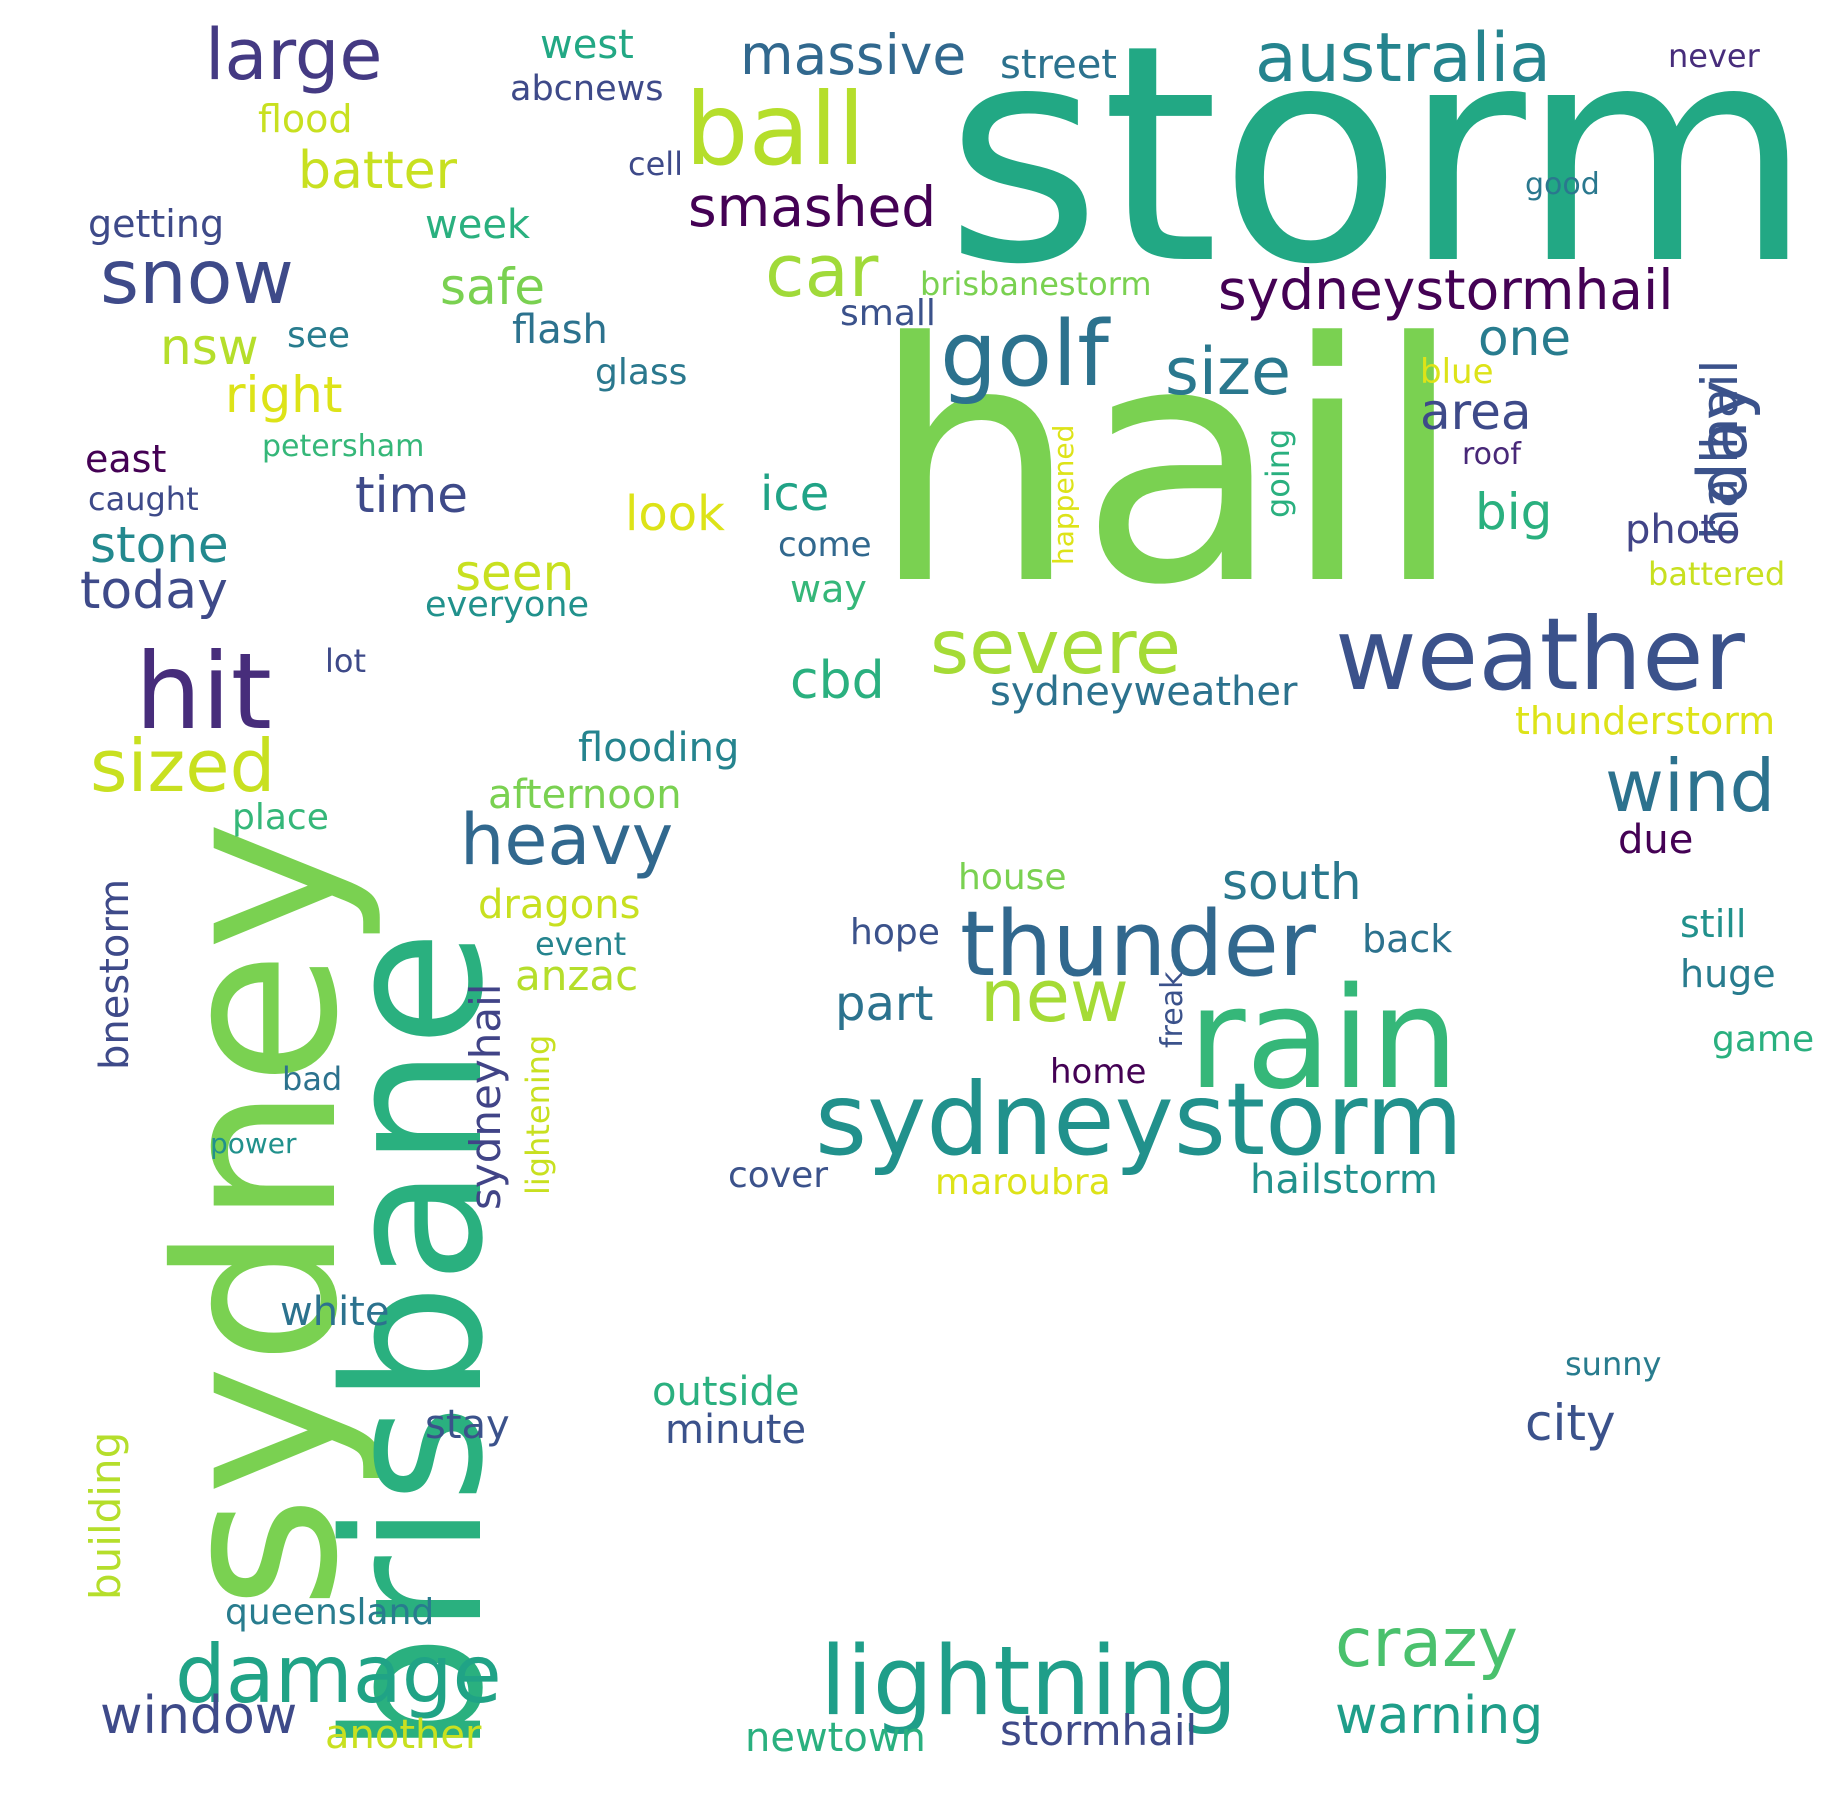 Image resolution: width=1826 pixels, height=1808 pixels. Describe the element at coordinates (659, 748) in the screenshot. I see `cloud-word: flooding` at that location.